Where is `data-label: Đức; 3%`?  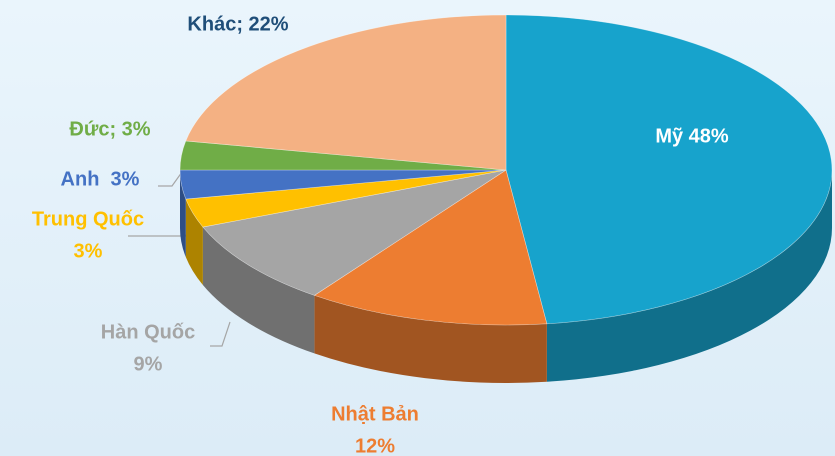
data-label: Đức; 3% is located at coordinates (109, 129).